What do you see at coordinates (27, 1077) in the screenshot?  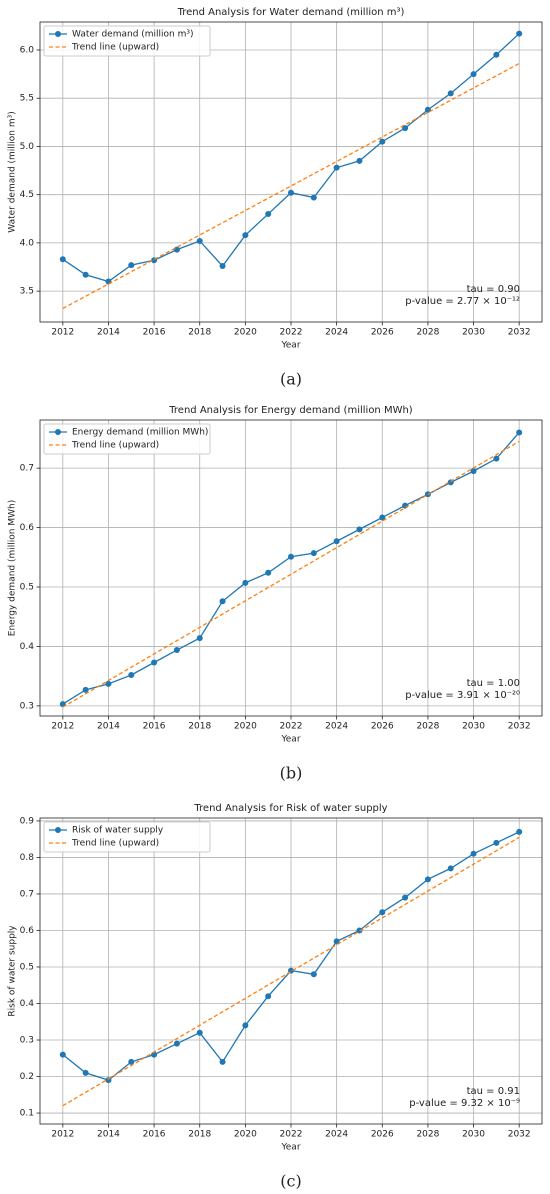 I see `y-tick-label: 0.2` at bounding box center [27, 1077].